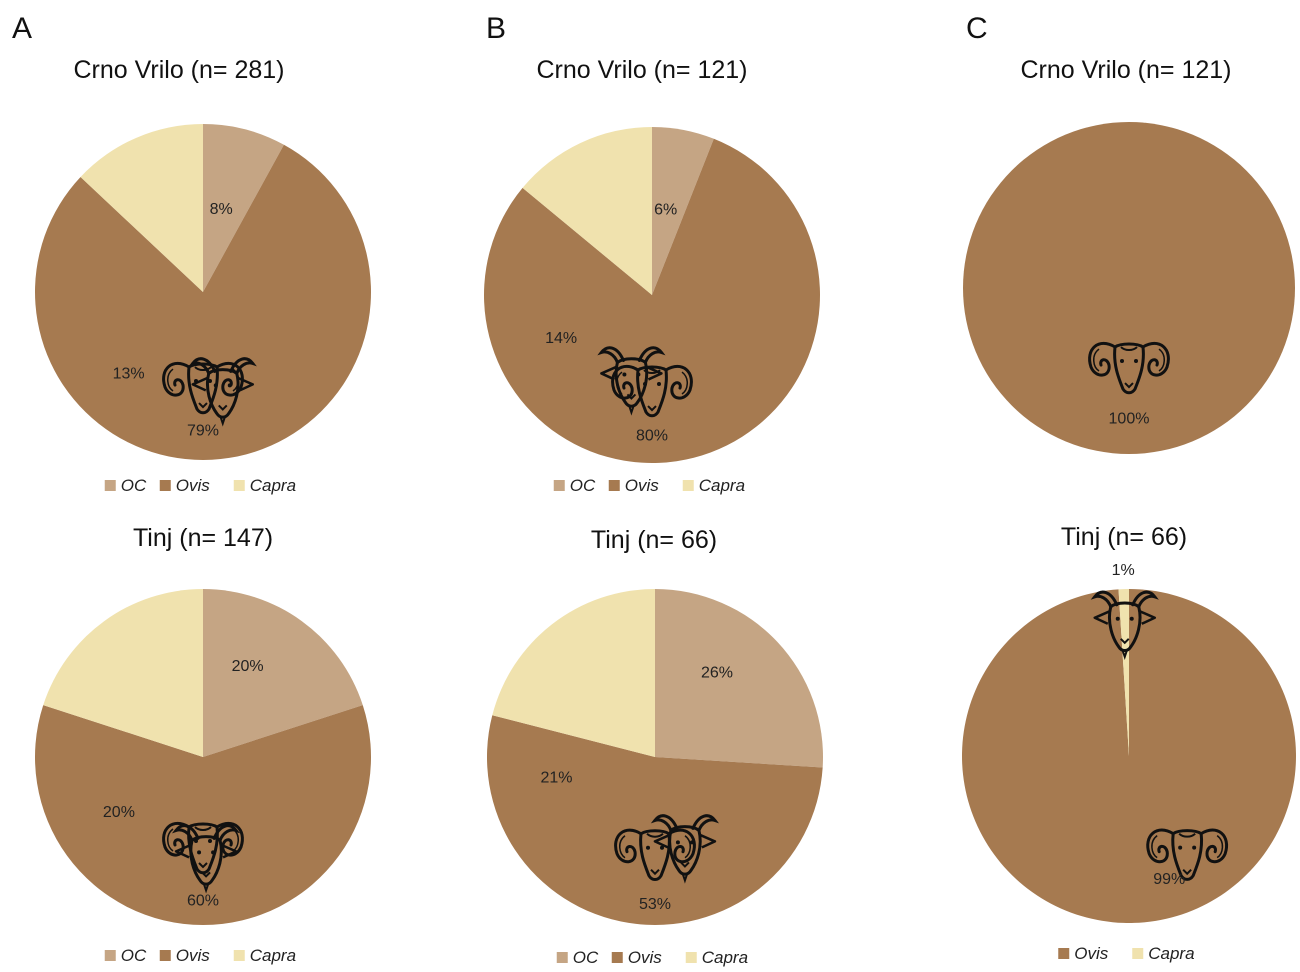  Describe the element at coordinates (561, 338) in the screenshot. I see `slice-label-capra: 14%` at that location.